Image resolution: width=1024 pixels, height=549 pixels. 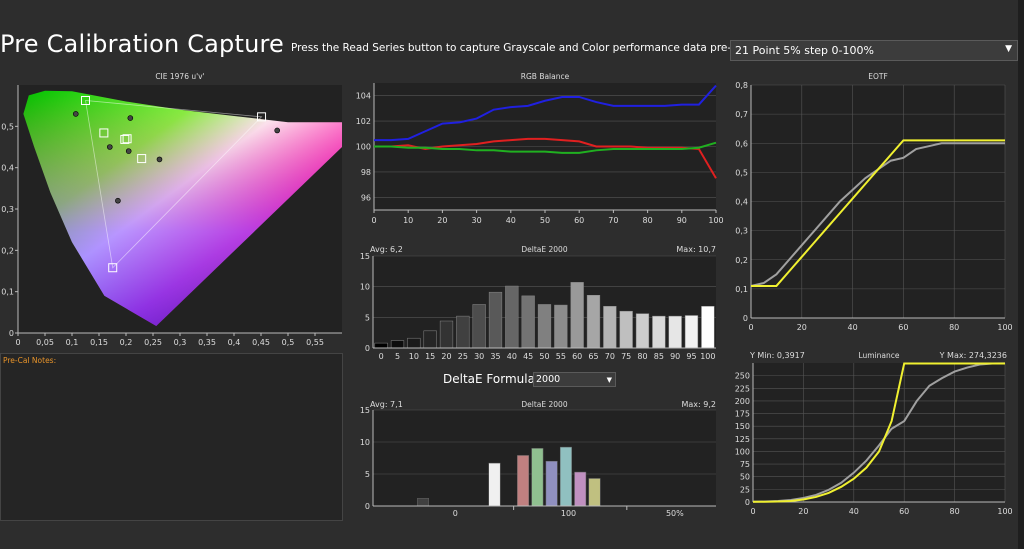 What do you see at coordinates (479, 356) in the screenshot?
I see `de1-x-tick-label: 30` at bounding box center [479, 356].